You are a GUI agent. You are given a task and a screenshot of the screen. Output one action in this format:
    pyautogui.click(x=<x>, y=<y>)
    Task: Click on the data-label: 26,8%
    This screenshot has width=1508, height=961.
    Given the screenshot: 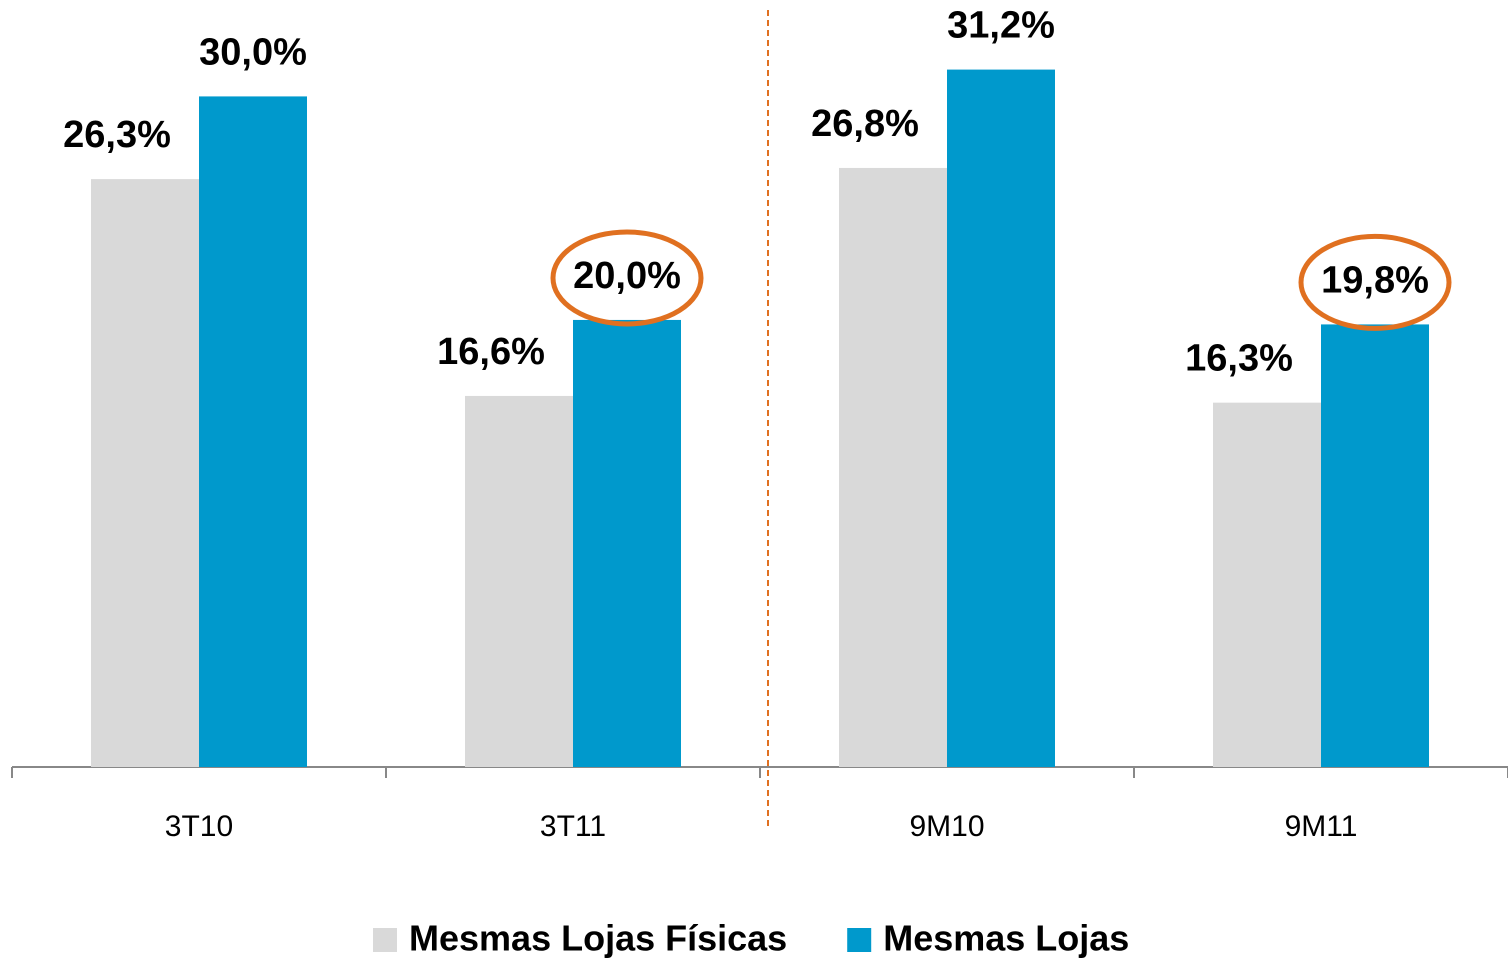 What is the action you would take?
    pyautogui.click(x=865, y=124)
    